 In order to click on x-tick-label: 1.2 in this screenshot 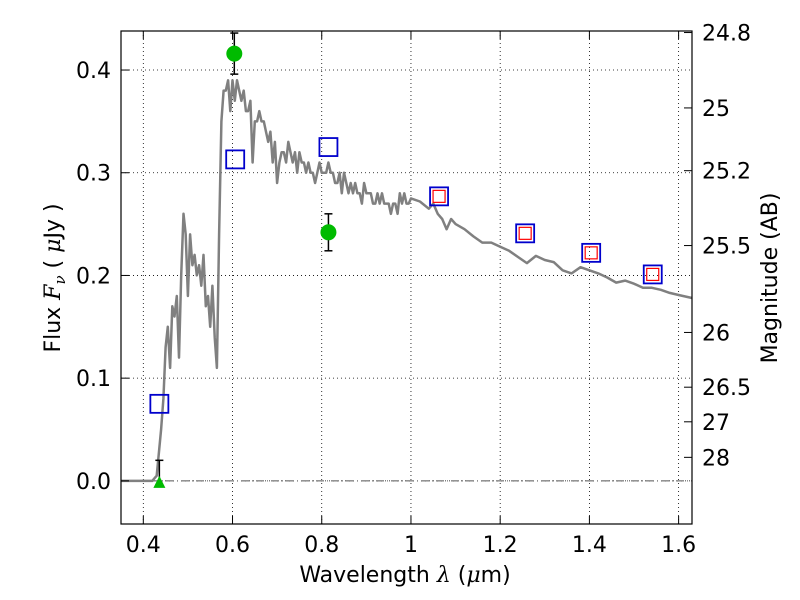, I will do `click(500, 545)`.